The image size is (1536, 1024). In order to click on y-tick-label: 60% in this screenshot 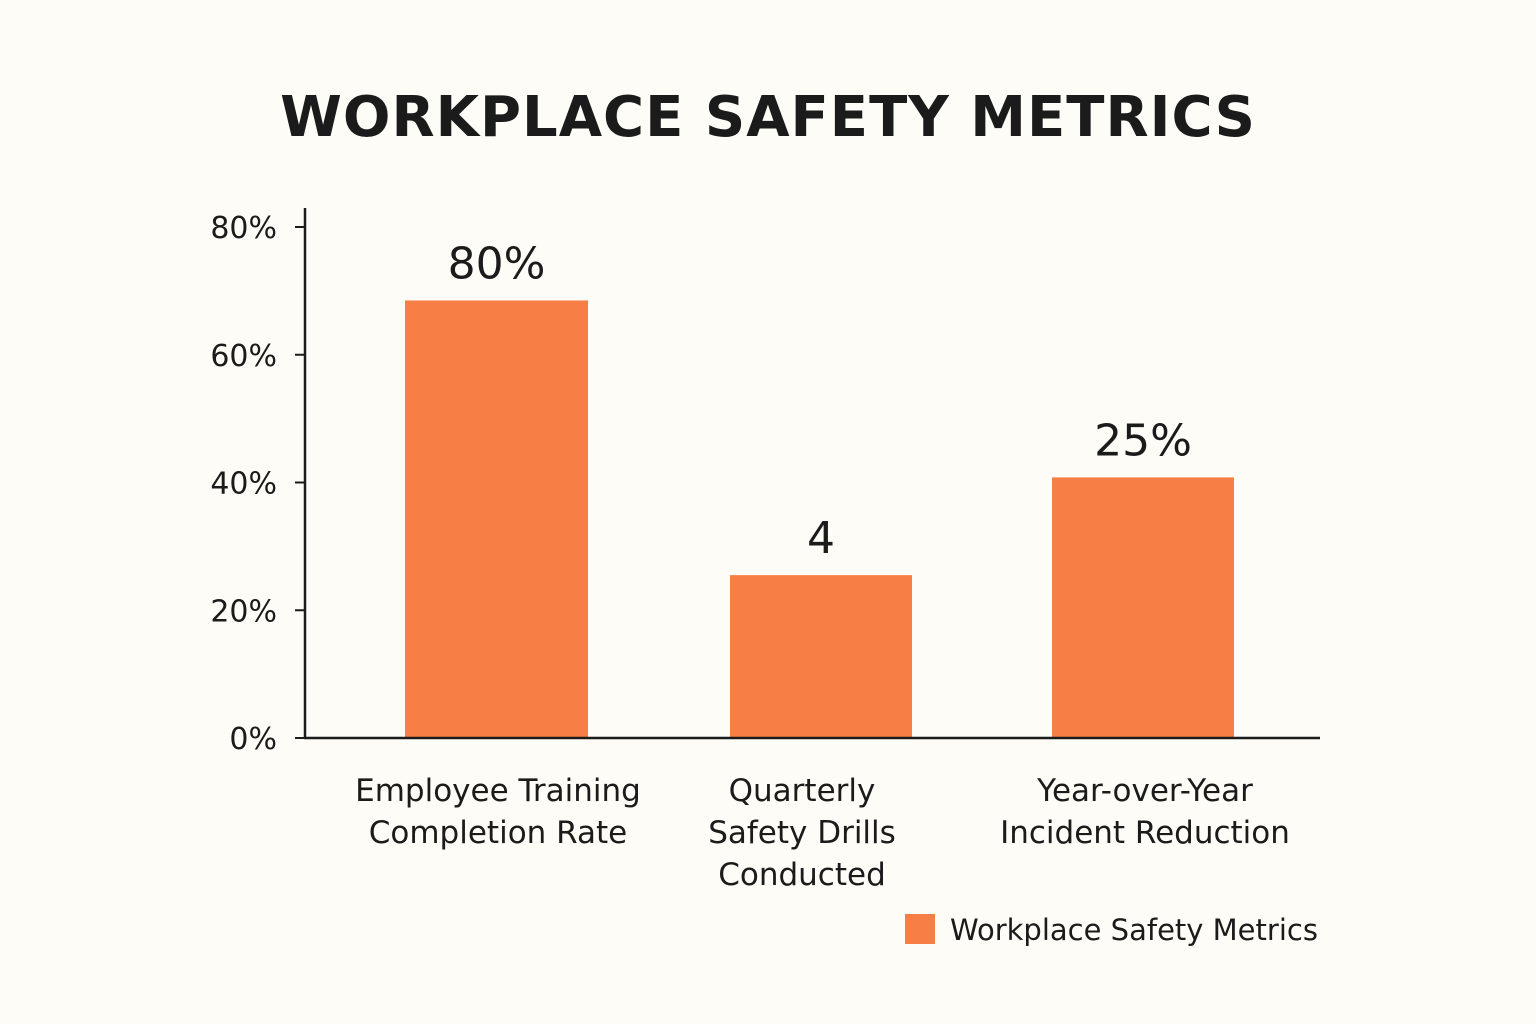, I will do `click(243, 356)`.